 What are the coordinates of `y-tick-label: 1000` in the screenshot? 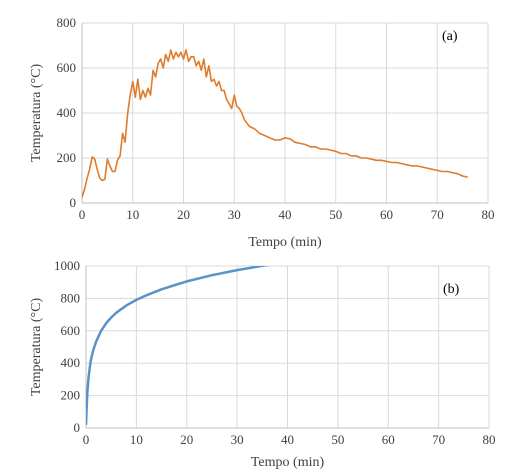 It's located at (67, 265).